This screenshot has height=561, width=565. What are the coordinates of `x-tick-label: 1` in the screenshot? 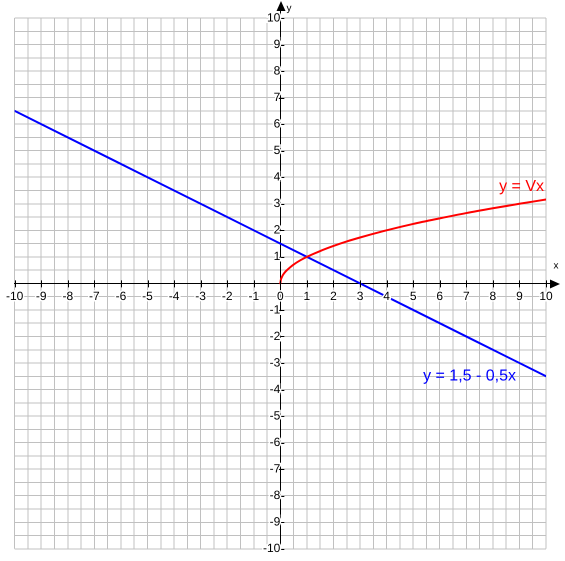 It's located at (307, 295).